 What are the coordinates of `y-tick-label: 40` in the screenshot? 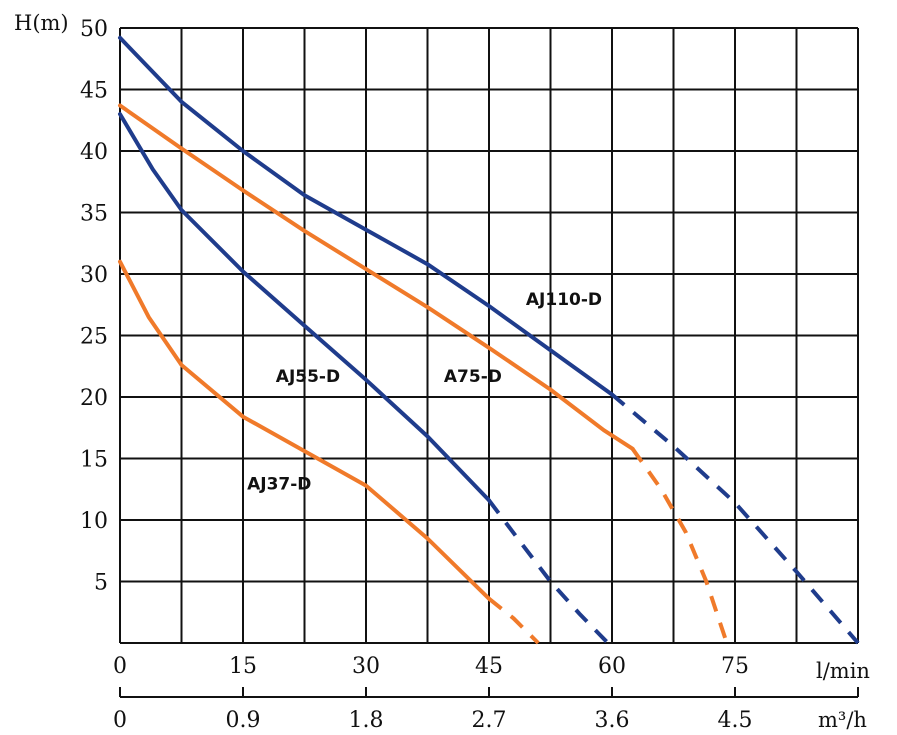 It's located at (94, 152).